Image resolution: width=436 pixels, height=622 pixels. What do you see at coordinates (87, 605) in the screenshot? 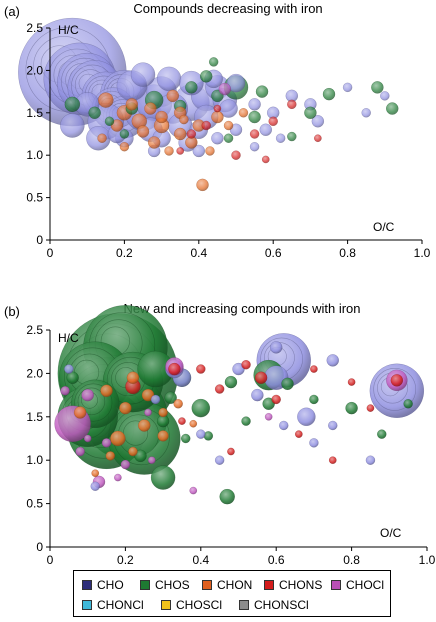
I see `legend-swatch-choncl` at bounding box center [87, 605].